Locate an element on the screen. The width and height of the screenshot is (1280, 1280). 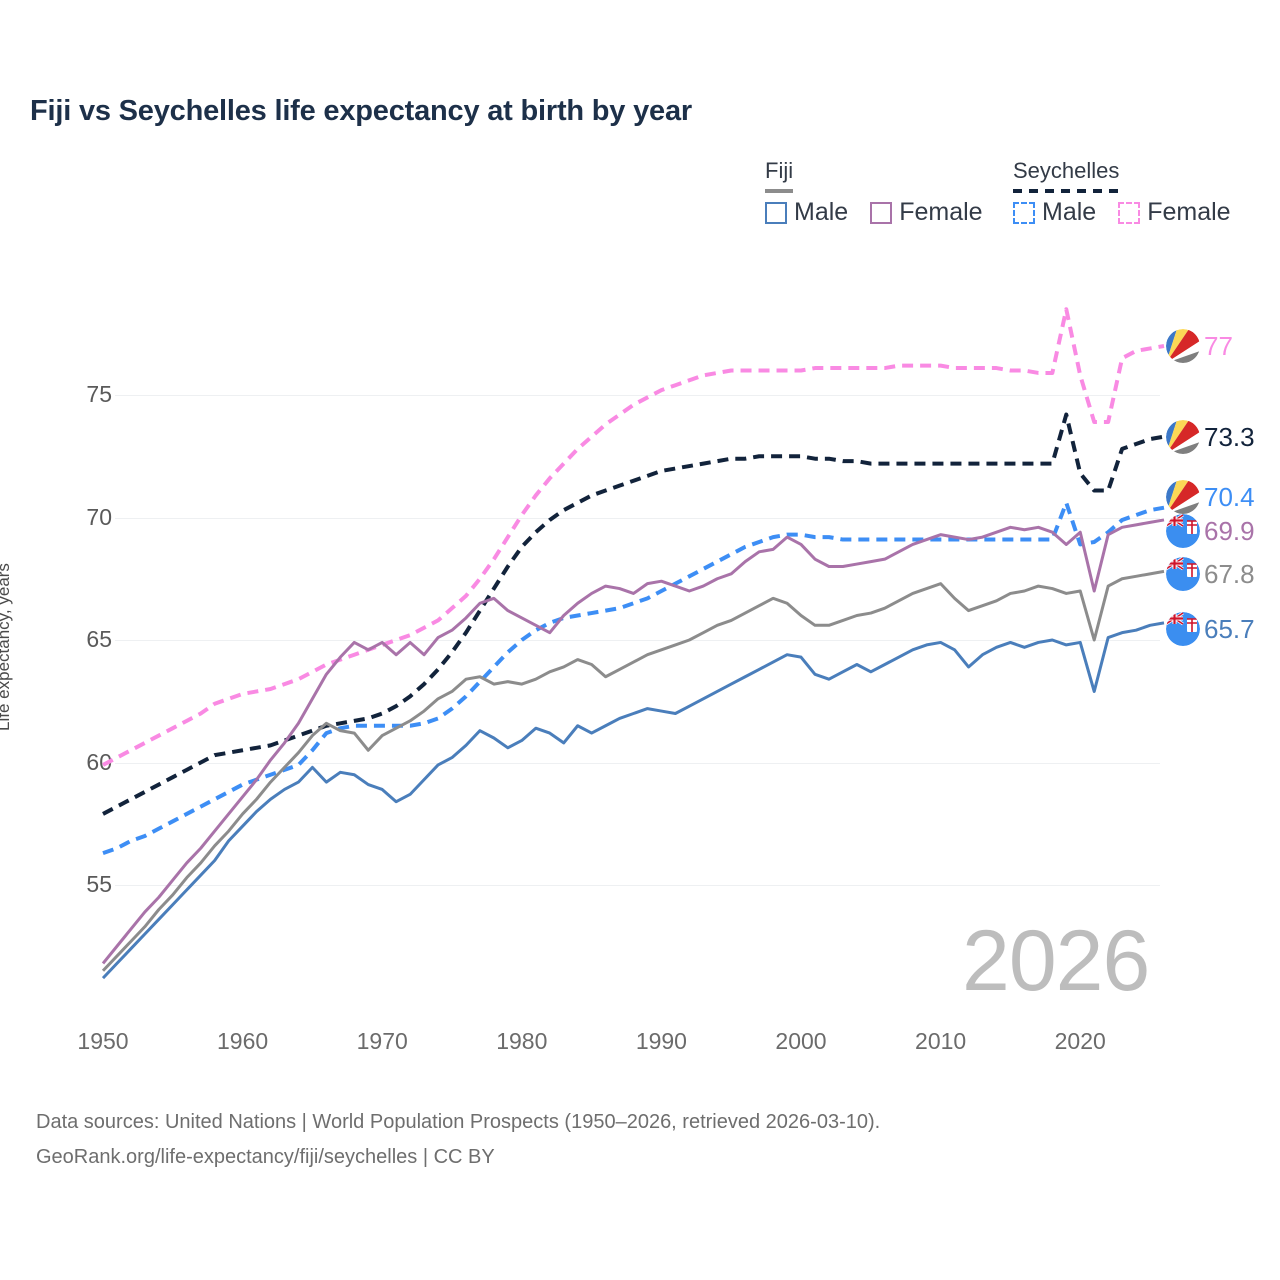
legend-item-seychelles-male: Male is located at coordinates (1054, 212).